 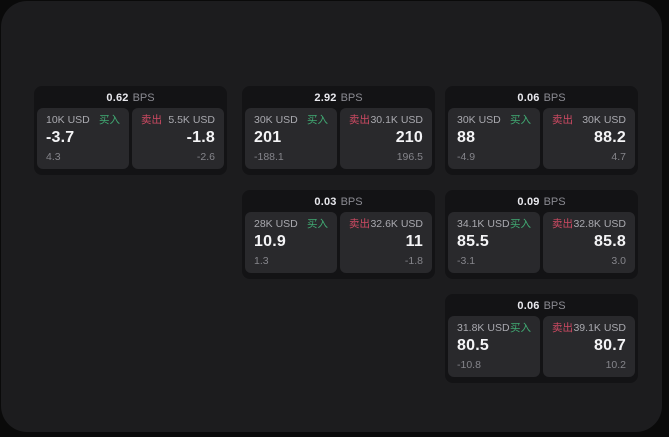 What do you see at coordinates (615, 365) in the screenshot?
I see `sell-sub-value: 10.2` at bounding box center [615, 365].